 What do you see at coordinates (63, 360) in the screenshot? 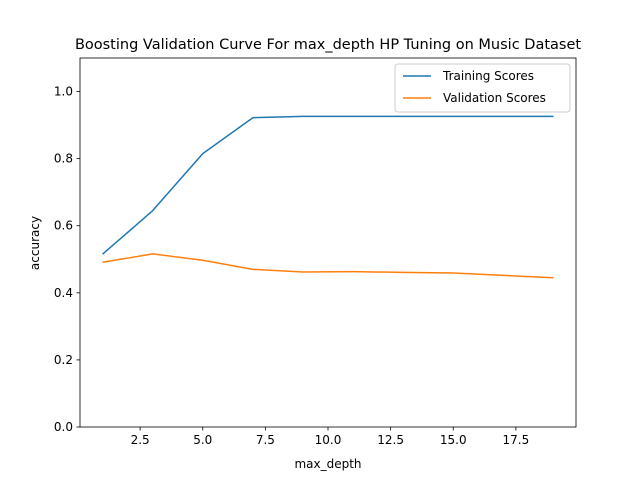
I see `y-tick-label: 0.2` at bounding box center [63, 360].